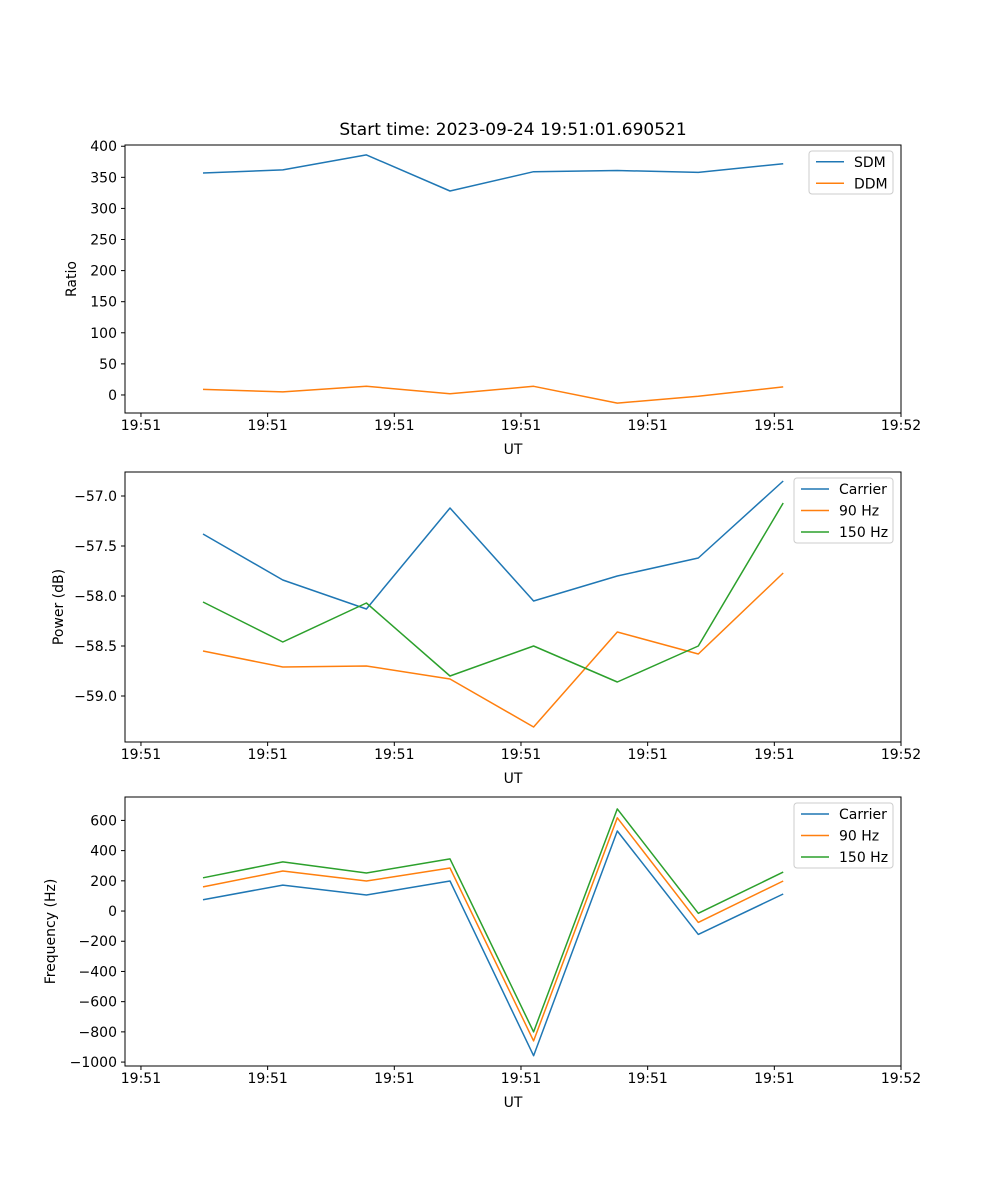  What do you see at coordinates (98, 1033) in the screenshot?
I see `y-tick-label: −800` at bounding box center [98, 1033].